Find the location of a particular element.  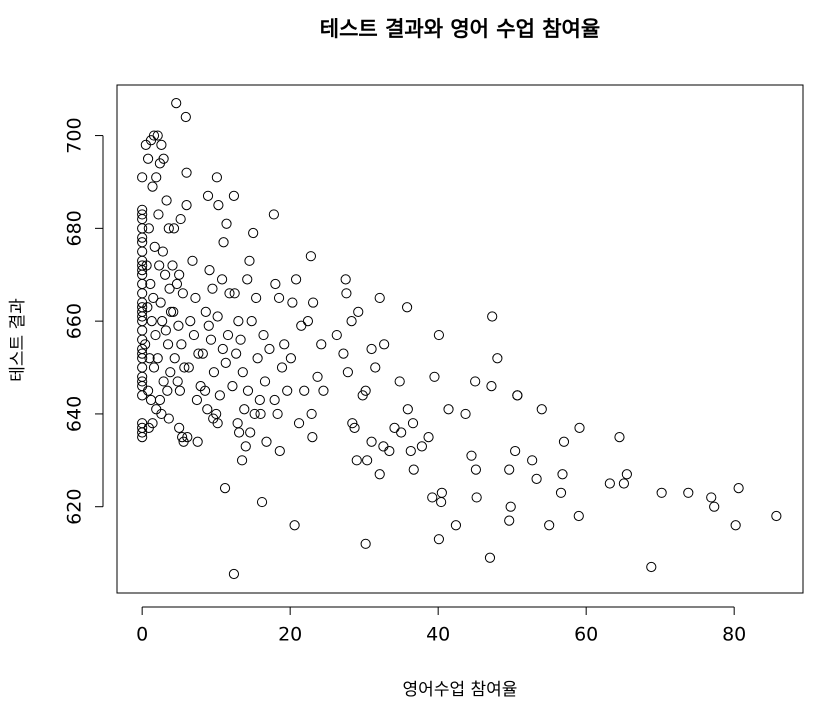

x-tick-label: 0 is located at coordinates (142, 635).